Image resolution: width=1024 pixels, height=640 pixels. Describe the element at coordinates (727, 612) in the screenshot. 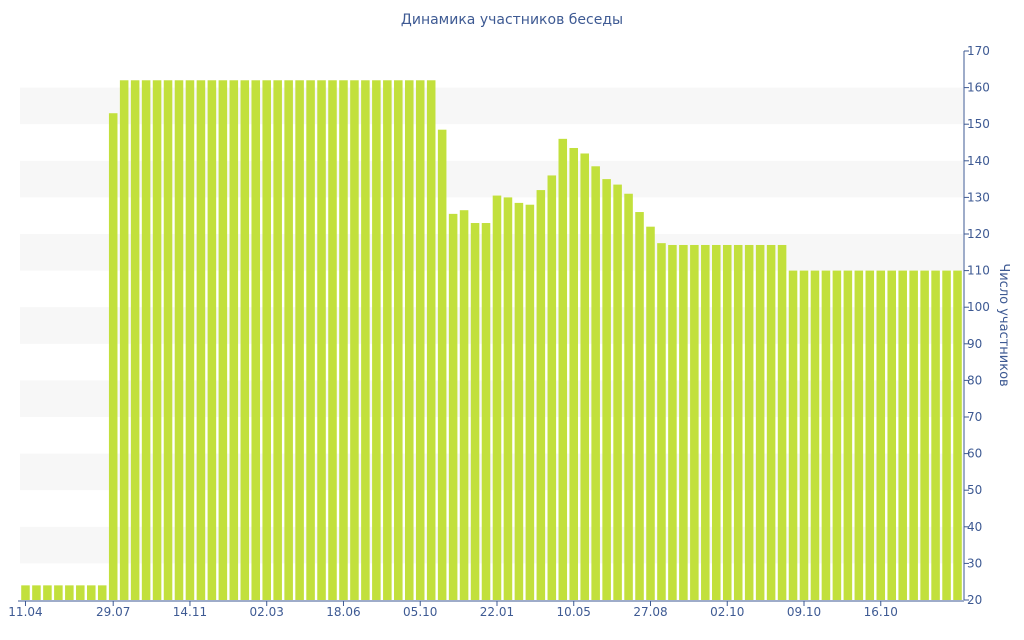

I see `x-tick-label: 02.10` at that location.